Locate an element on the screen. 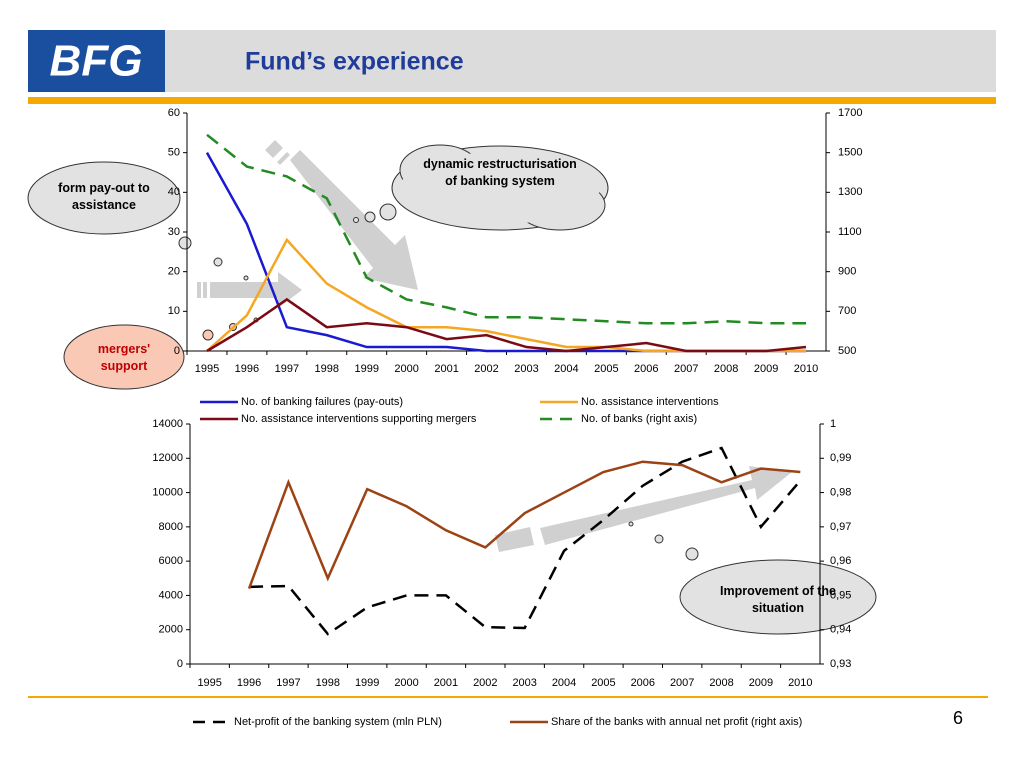 This screenshot has height=768, width=1024. y2-tick-label: 0,97 is located at coordinates (840, 527).